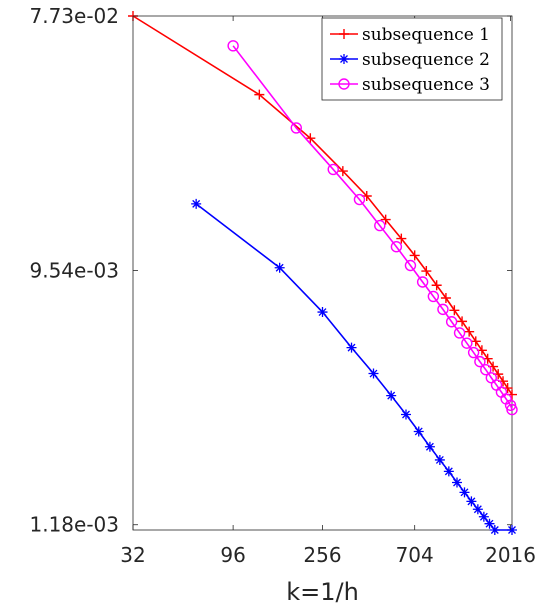  I want to click on legend: subsequence 1 subsequence 2 subsequence 3, so click(412, 59).